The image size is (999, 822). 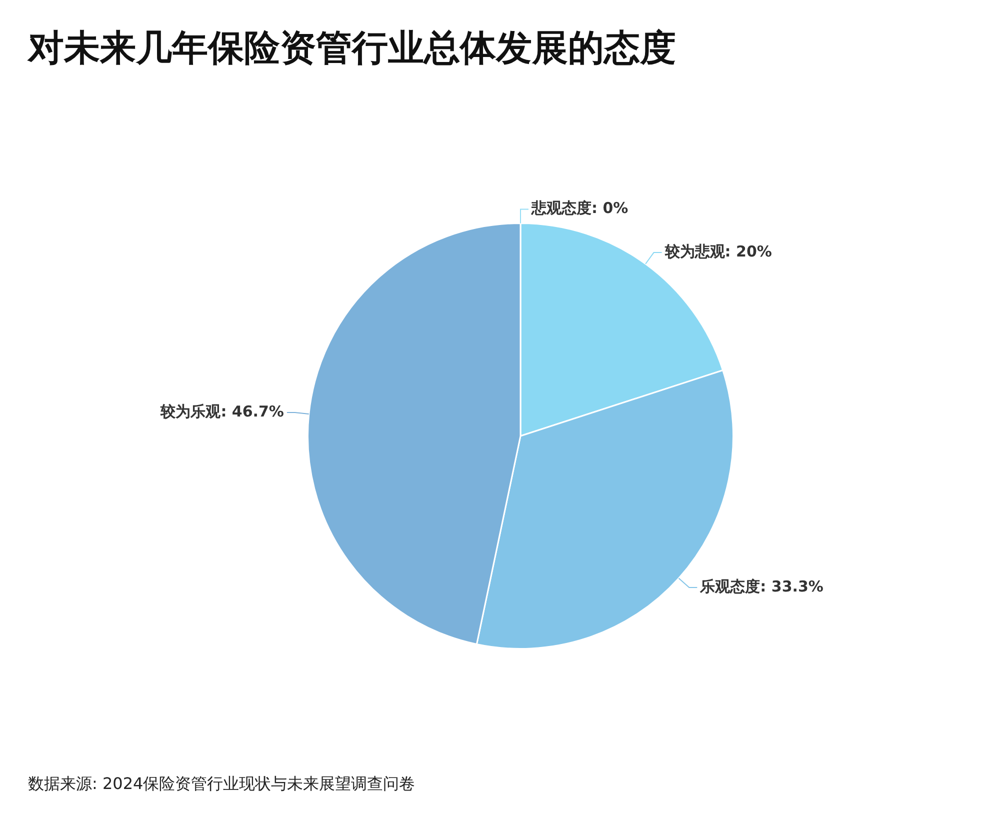 What do you see at coordinates (579, 208) in the screenshot?
I see `legend-label: 悲观态度: 0%` at bounding box center [579, 208].